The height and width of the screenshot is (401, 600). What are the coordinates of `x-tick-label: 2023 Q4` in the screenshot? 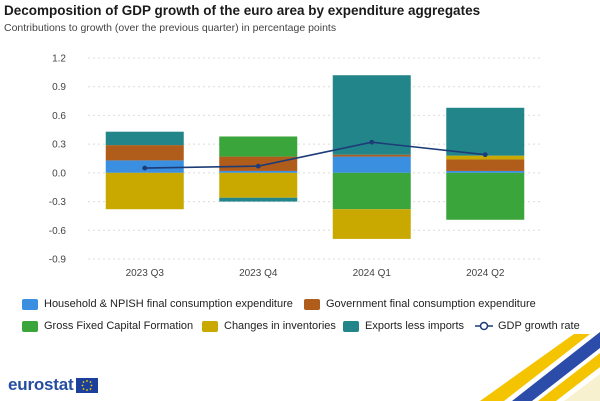 It's located at (258, 273).